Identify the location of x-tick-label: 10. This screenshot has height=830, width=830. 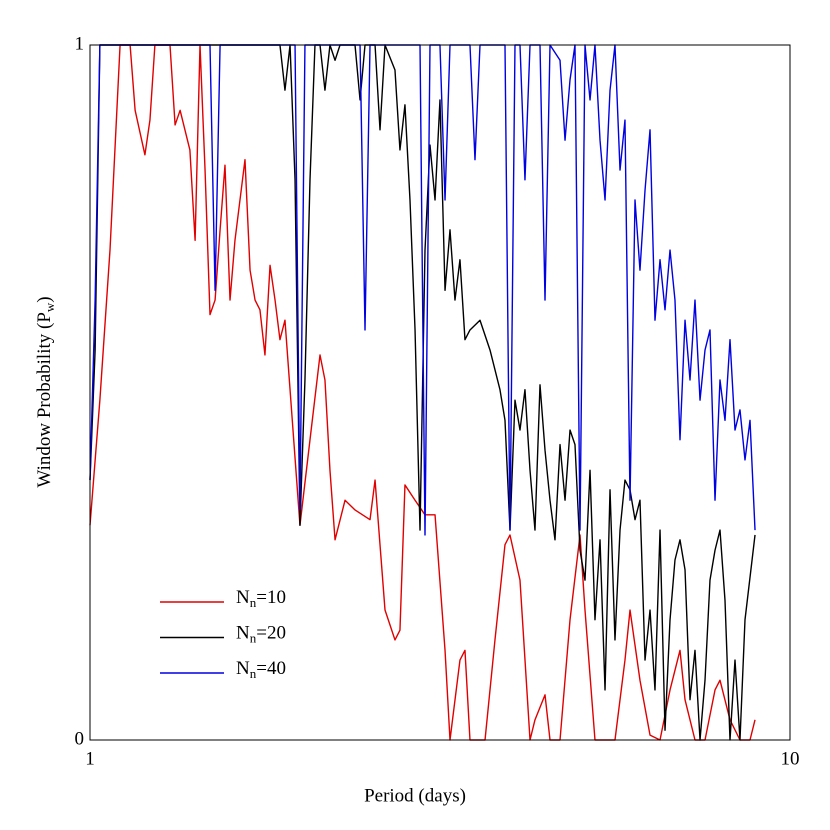
(790, 758).